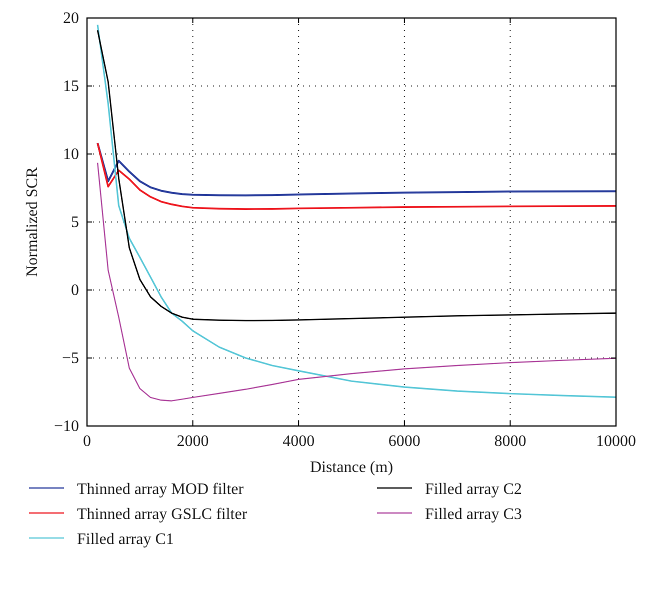  I want to click on y-tick-label: 10, so click(71, 154).